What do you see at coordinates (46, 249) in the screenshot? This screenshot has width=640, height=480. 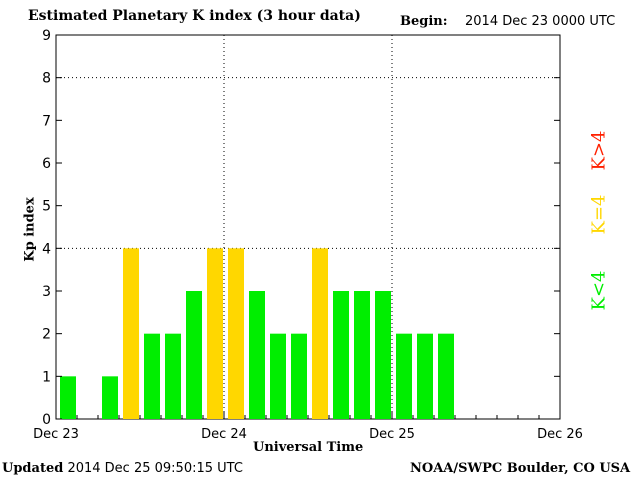 I see `y-tick-label: 4` at bounding box center [46, 249].